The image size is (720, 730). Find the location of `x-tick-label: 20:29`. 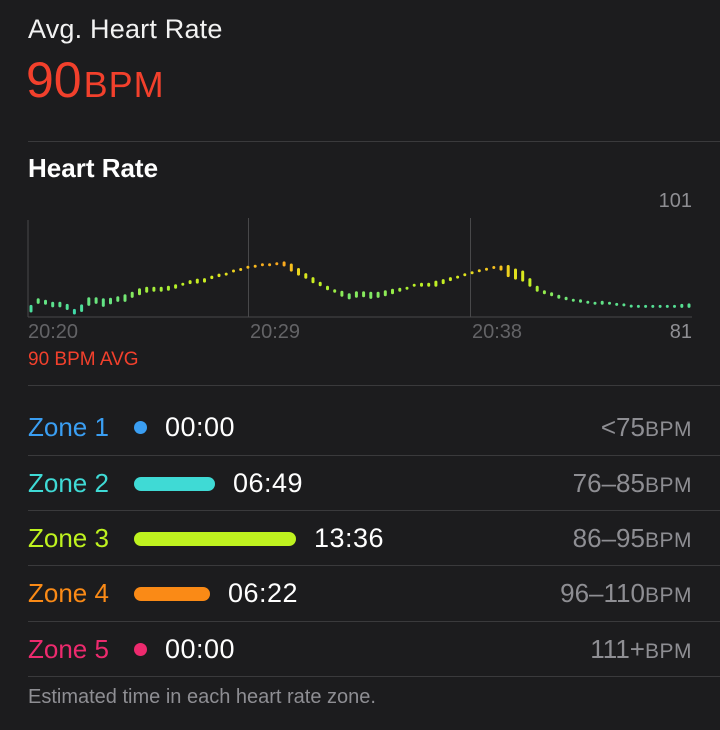

x-tick-label: 20:29 is located at coordinates (275, 332).